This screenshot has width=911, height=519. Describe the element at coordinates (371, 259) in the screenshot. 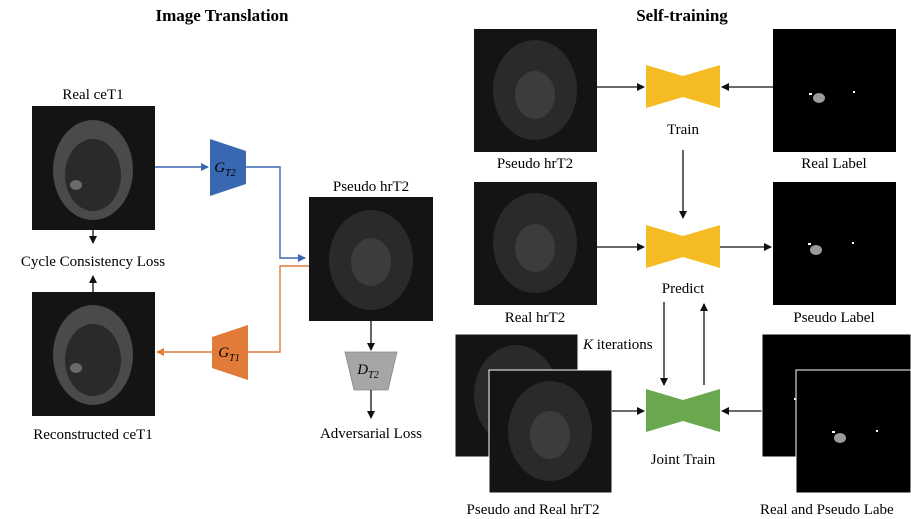

I see `pseudo-hrt2-image-left` at that location.